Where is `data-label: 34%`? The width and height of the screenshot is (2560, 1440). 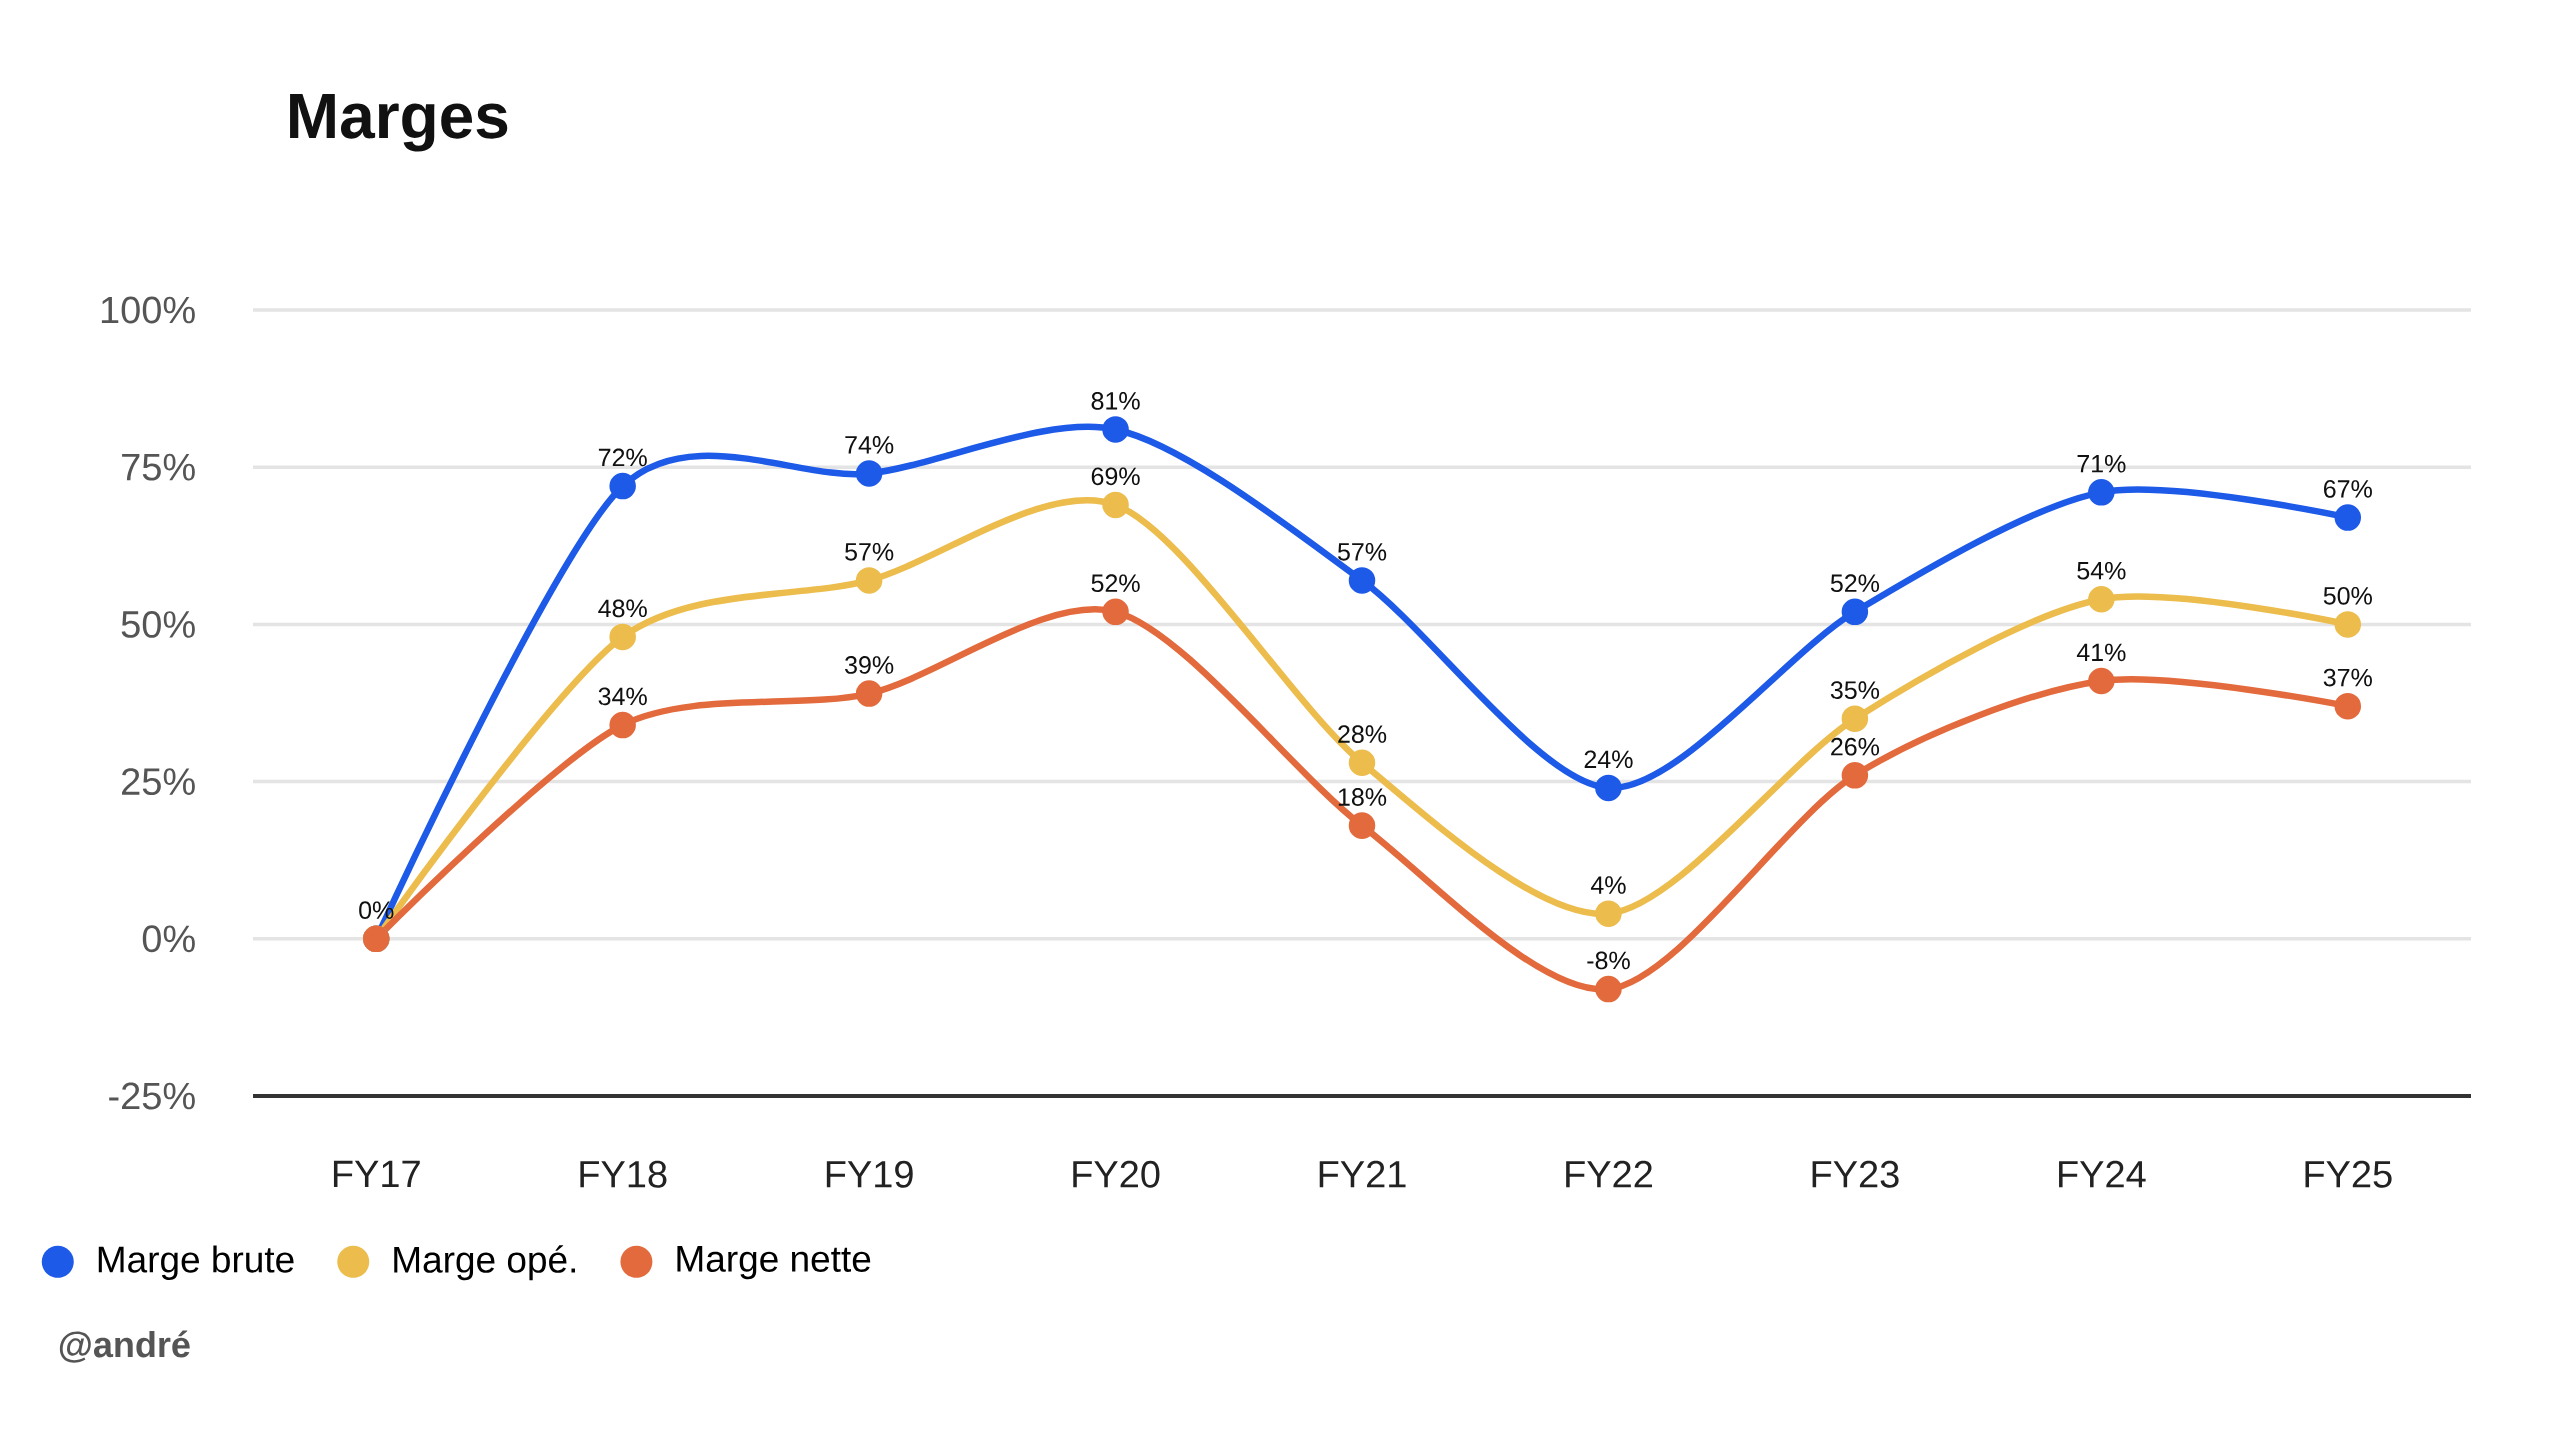
data-label: 34% is located at coordinates (622, 696).